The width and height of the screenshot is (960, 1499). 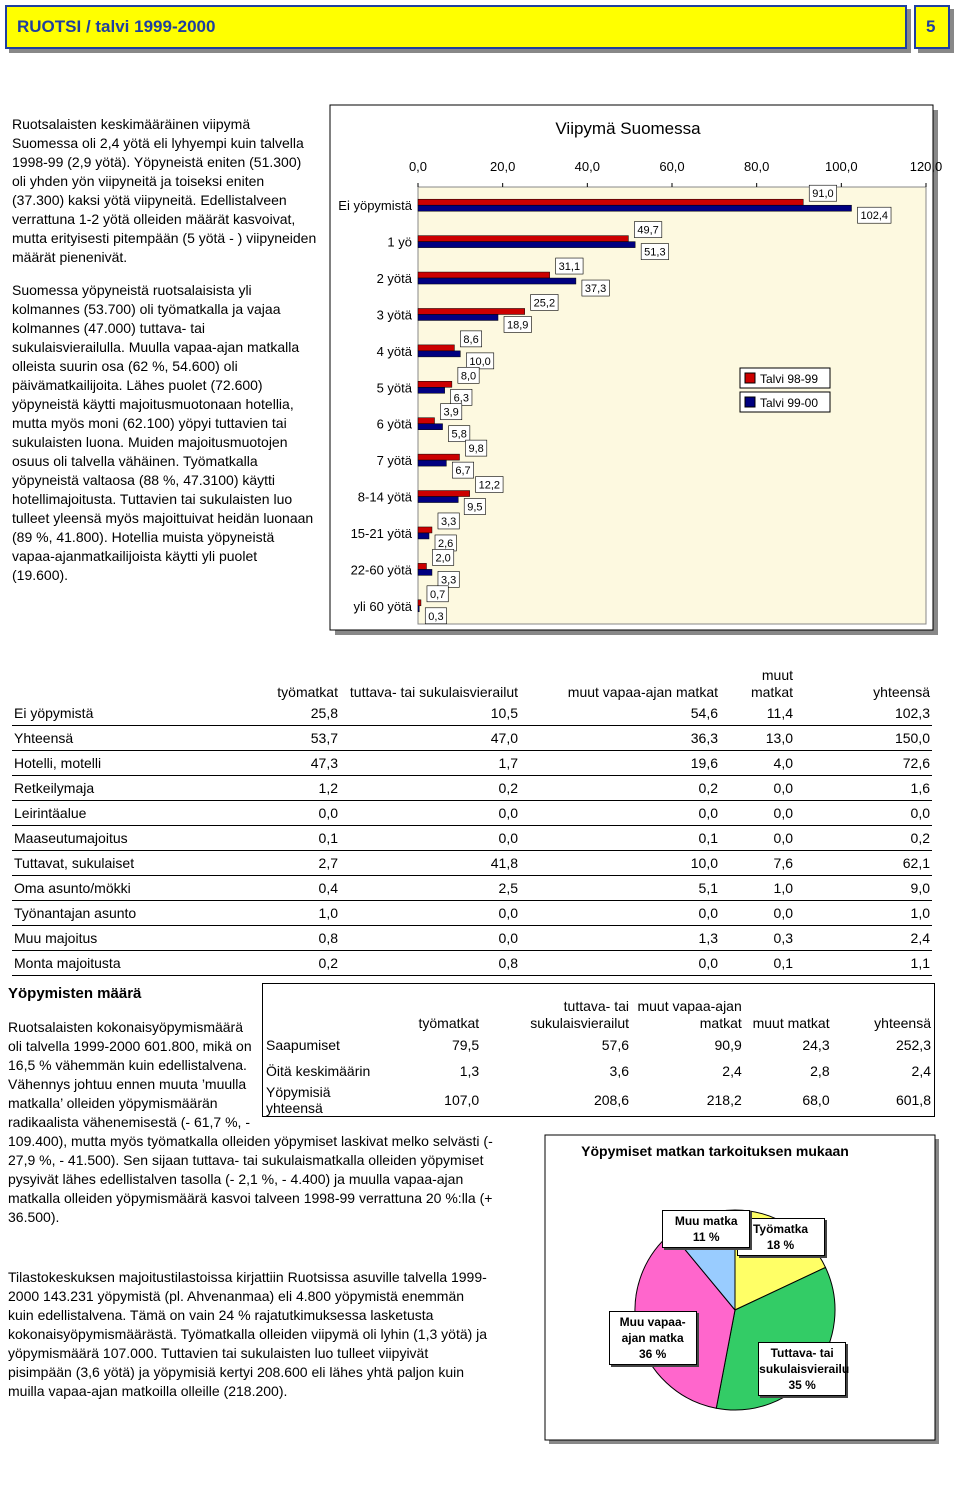 What do you see at coordinates (715, 1151) in the screenshot?
I see `pie-title: Yöpymiset matkan tarkoituksen mukaan` at bounding box center [715, 1151].